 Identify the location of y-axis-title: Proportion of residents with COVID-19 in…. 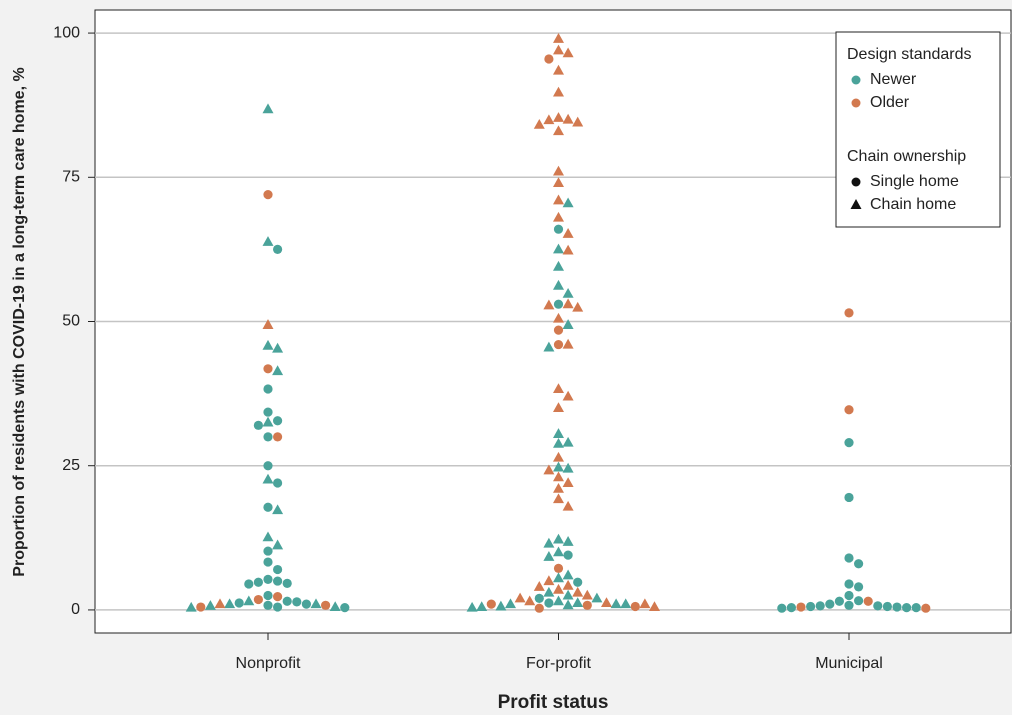
(19, 321).